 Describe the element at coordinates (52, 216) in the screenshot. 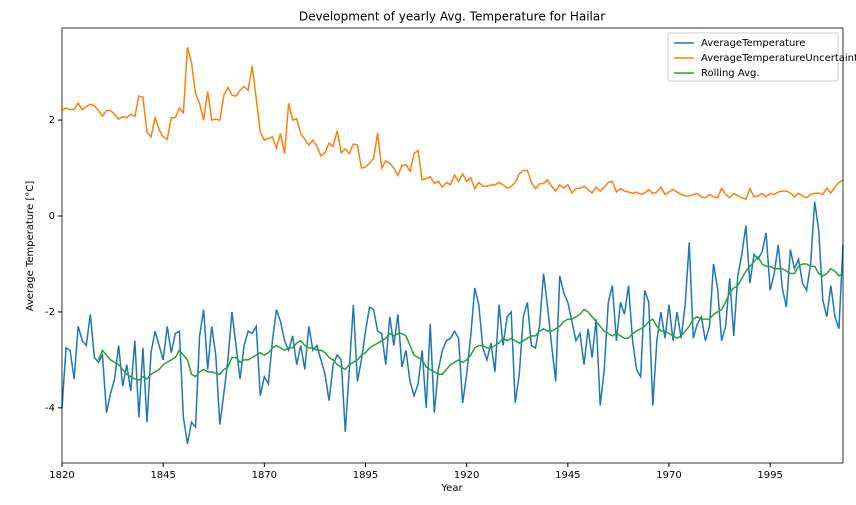

I see `y-tick-label: 0` at that location.